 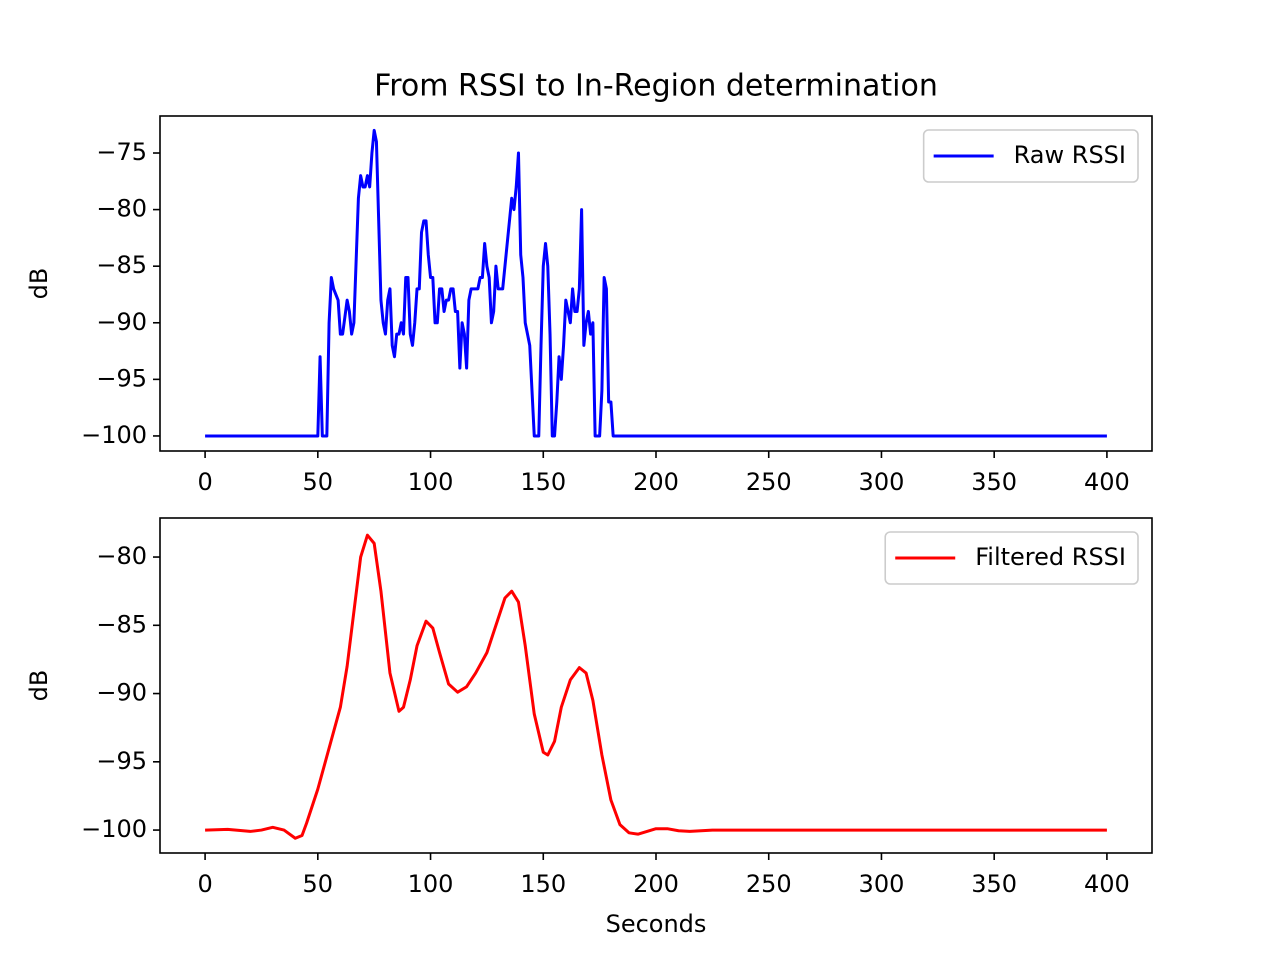 What do you see at coordinates (121, 152) in the screenshot?
I see `y-tick-label: −75` at bounding box center [121, 152].